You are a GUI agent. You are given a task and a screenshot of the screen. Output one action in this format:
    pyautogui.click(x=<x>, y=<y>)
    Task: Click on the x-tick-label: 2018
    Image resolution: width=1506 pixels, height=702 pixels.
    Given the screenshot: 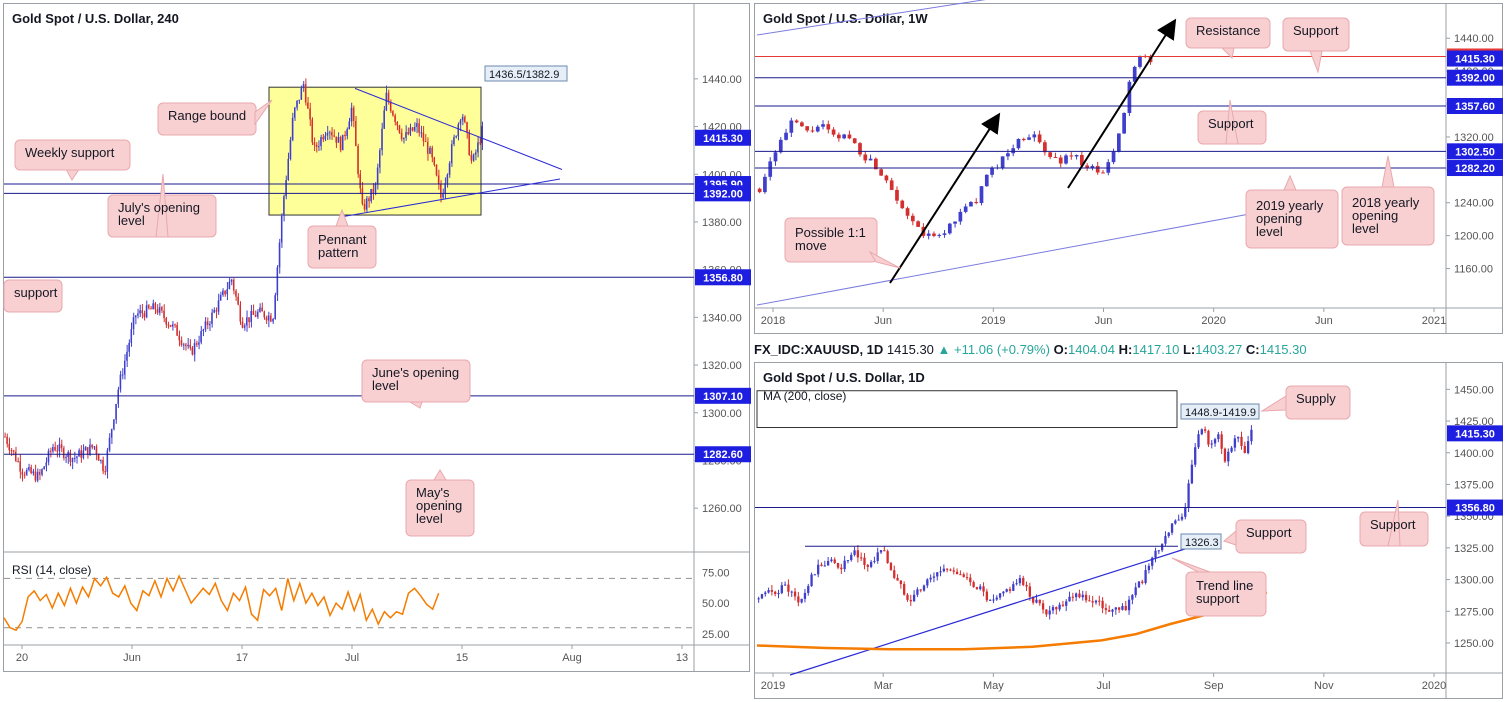 What is the action you would take?
    pyautogui.click(x=773, y=321)
    